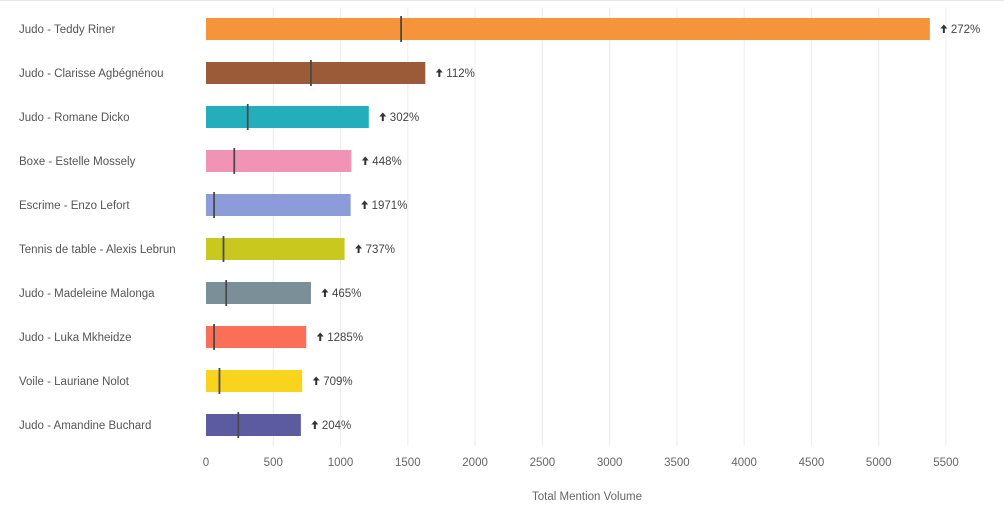  Describe the element at coordinates (77, 162) in the screenshot. I see `category-label: Boxe - Estelle Mossely` at that location.